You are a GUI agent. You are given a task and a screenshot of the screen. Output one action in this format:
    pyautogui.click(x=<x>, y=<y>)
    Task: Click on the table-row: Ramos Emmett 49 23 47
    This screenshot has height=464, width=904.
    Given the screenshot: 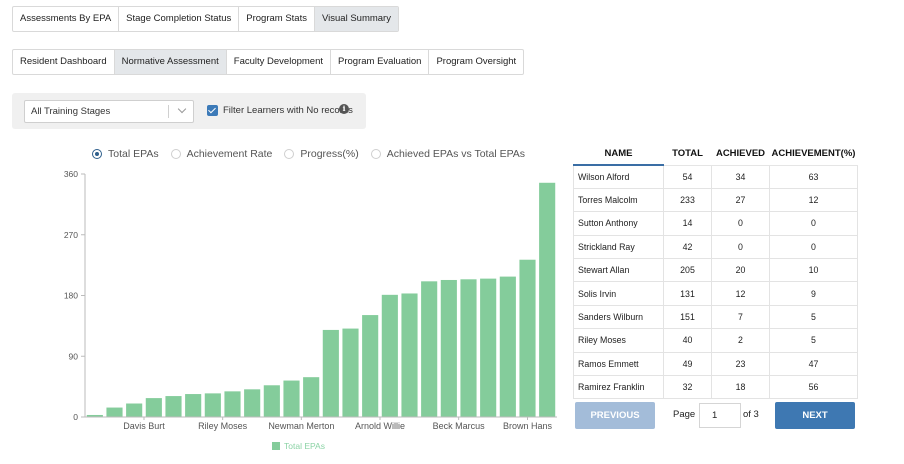 What is the action you would take?
    pyautogui.click(x=715, y=364)
    